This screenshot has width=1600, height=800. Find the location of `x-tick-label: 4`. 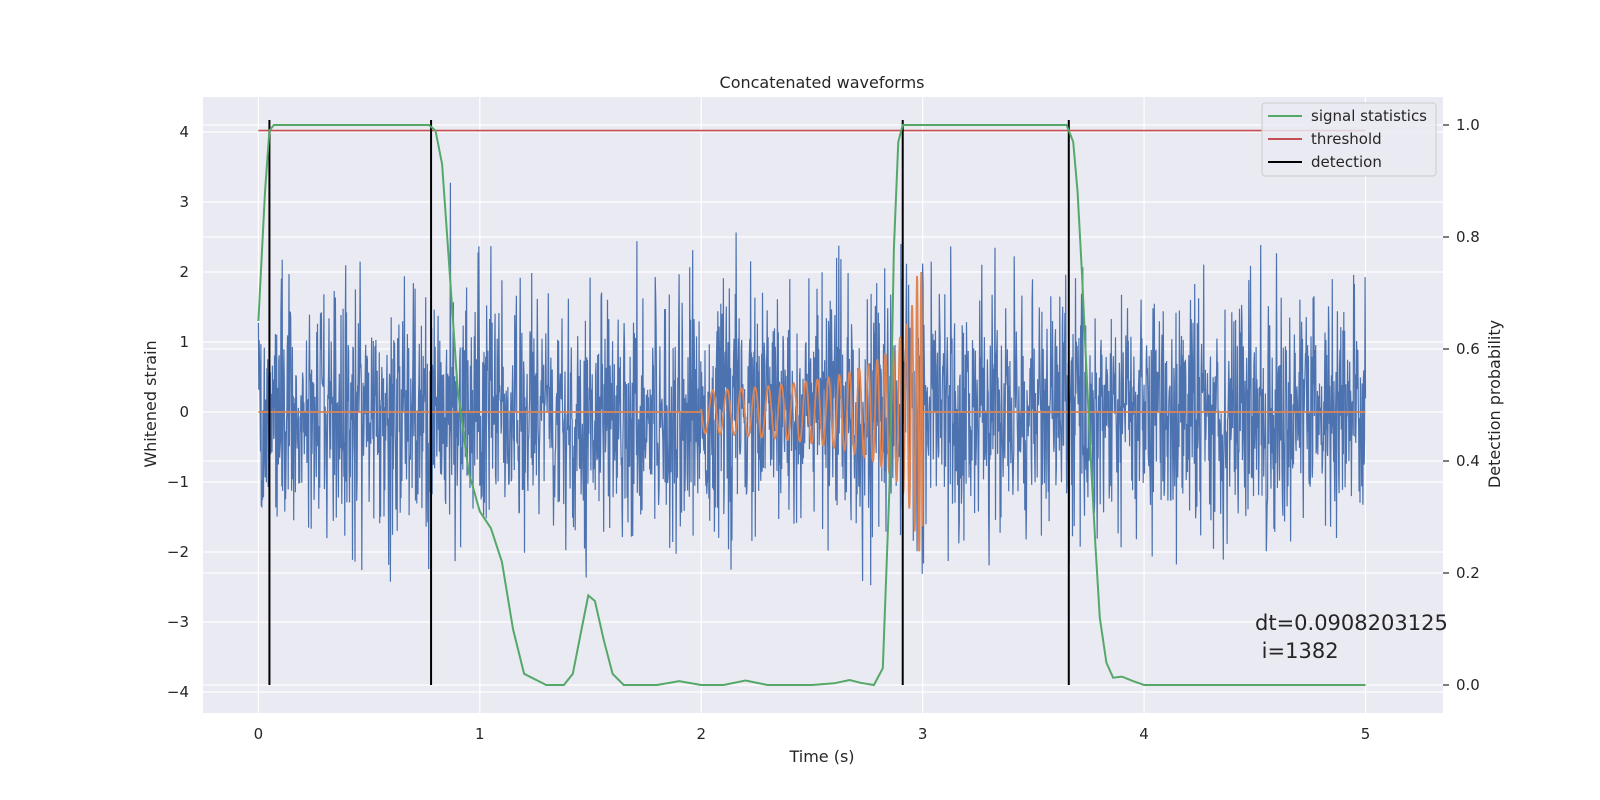

x-tick-label: 4 is located at coordinates (1144, 734).